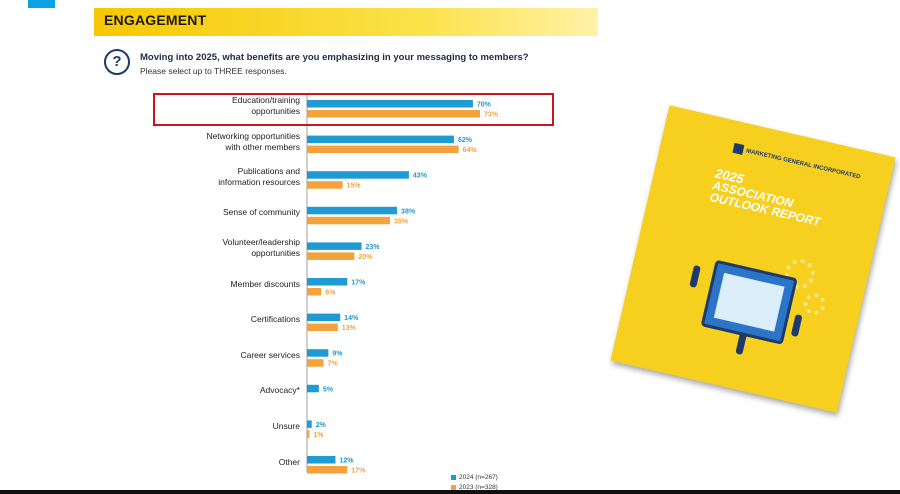  What do you see at coordinates (346, 461) in the screenshot?
I see `value-label: 12%` at bounding box center [346, 461].